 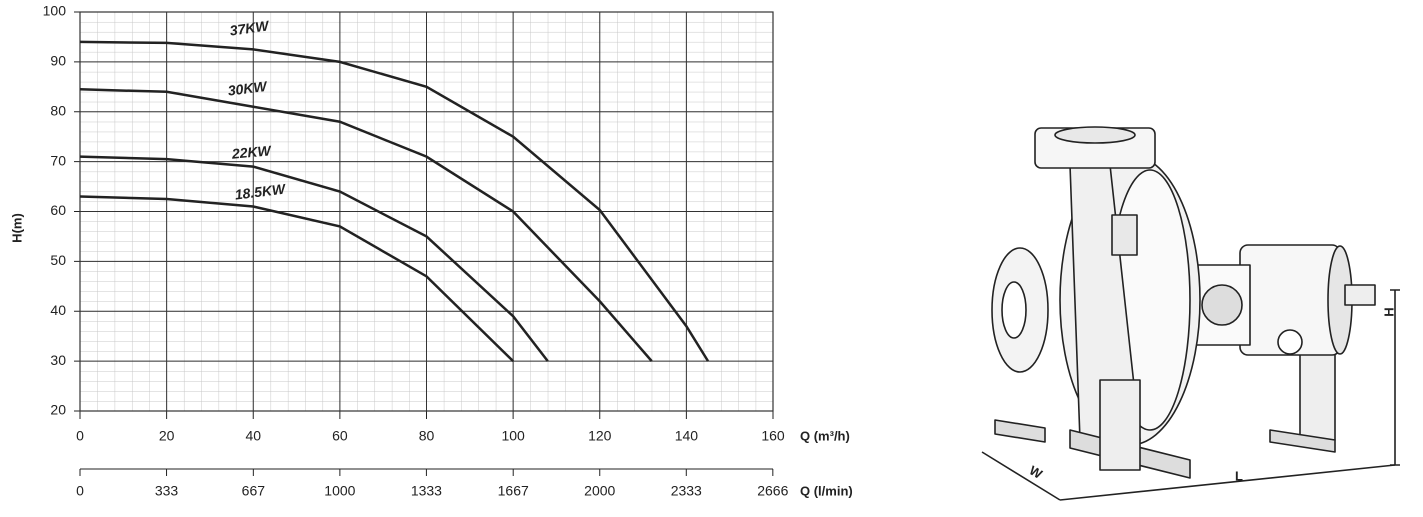 What do you see at coordinates (80, 436) in the screenshot?
I see `x-tick-label: 0` at bounding box center [80, 436].